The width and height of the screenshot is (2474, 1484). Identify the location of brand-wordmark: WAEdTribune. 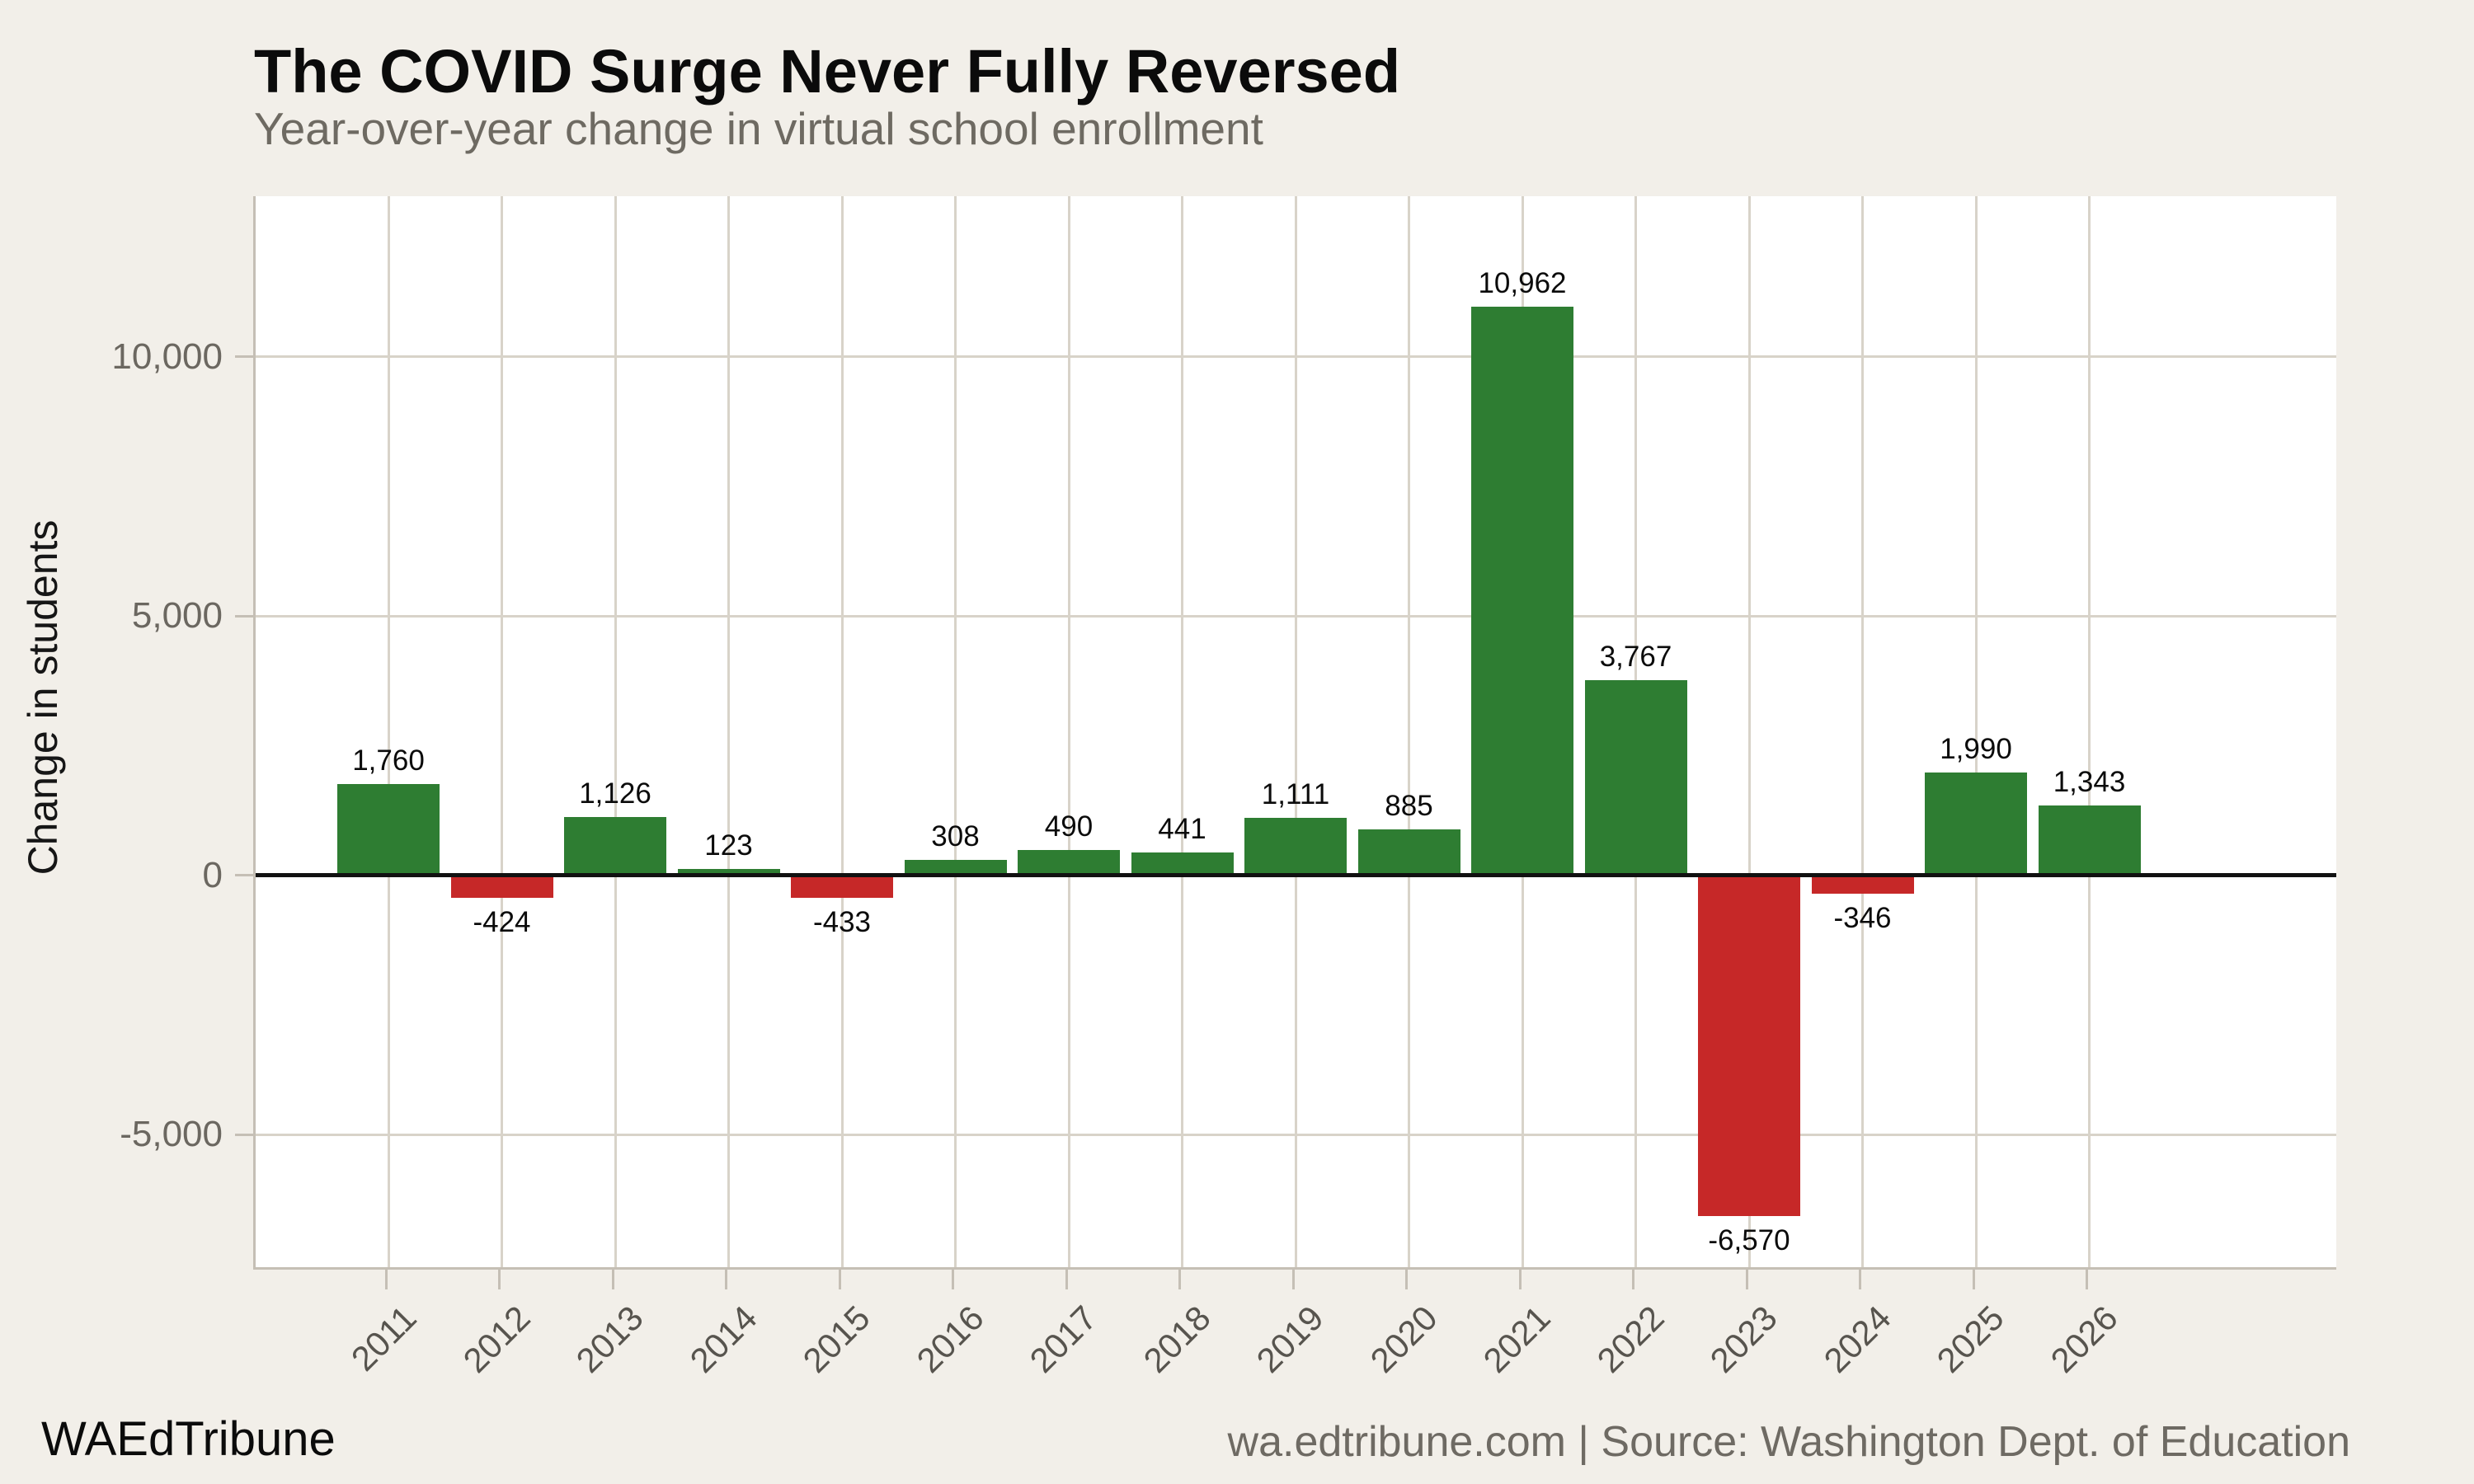
(188, 1439).